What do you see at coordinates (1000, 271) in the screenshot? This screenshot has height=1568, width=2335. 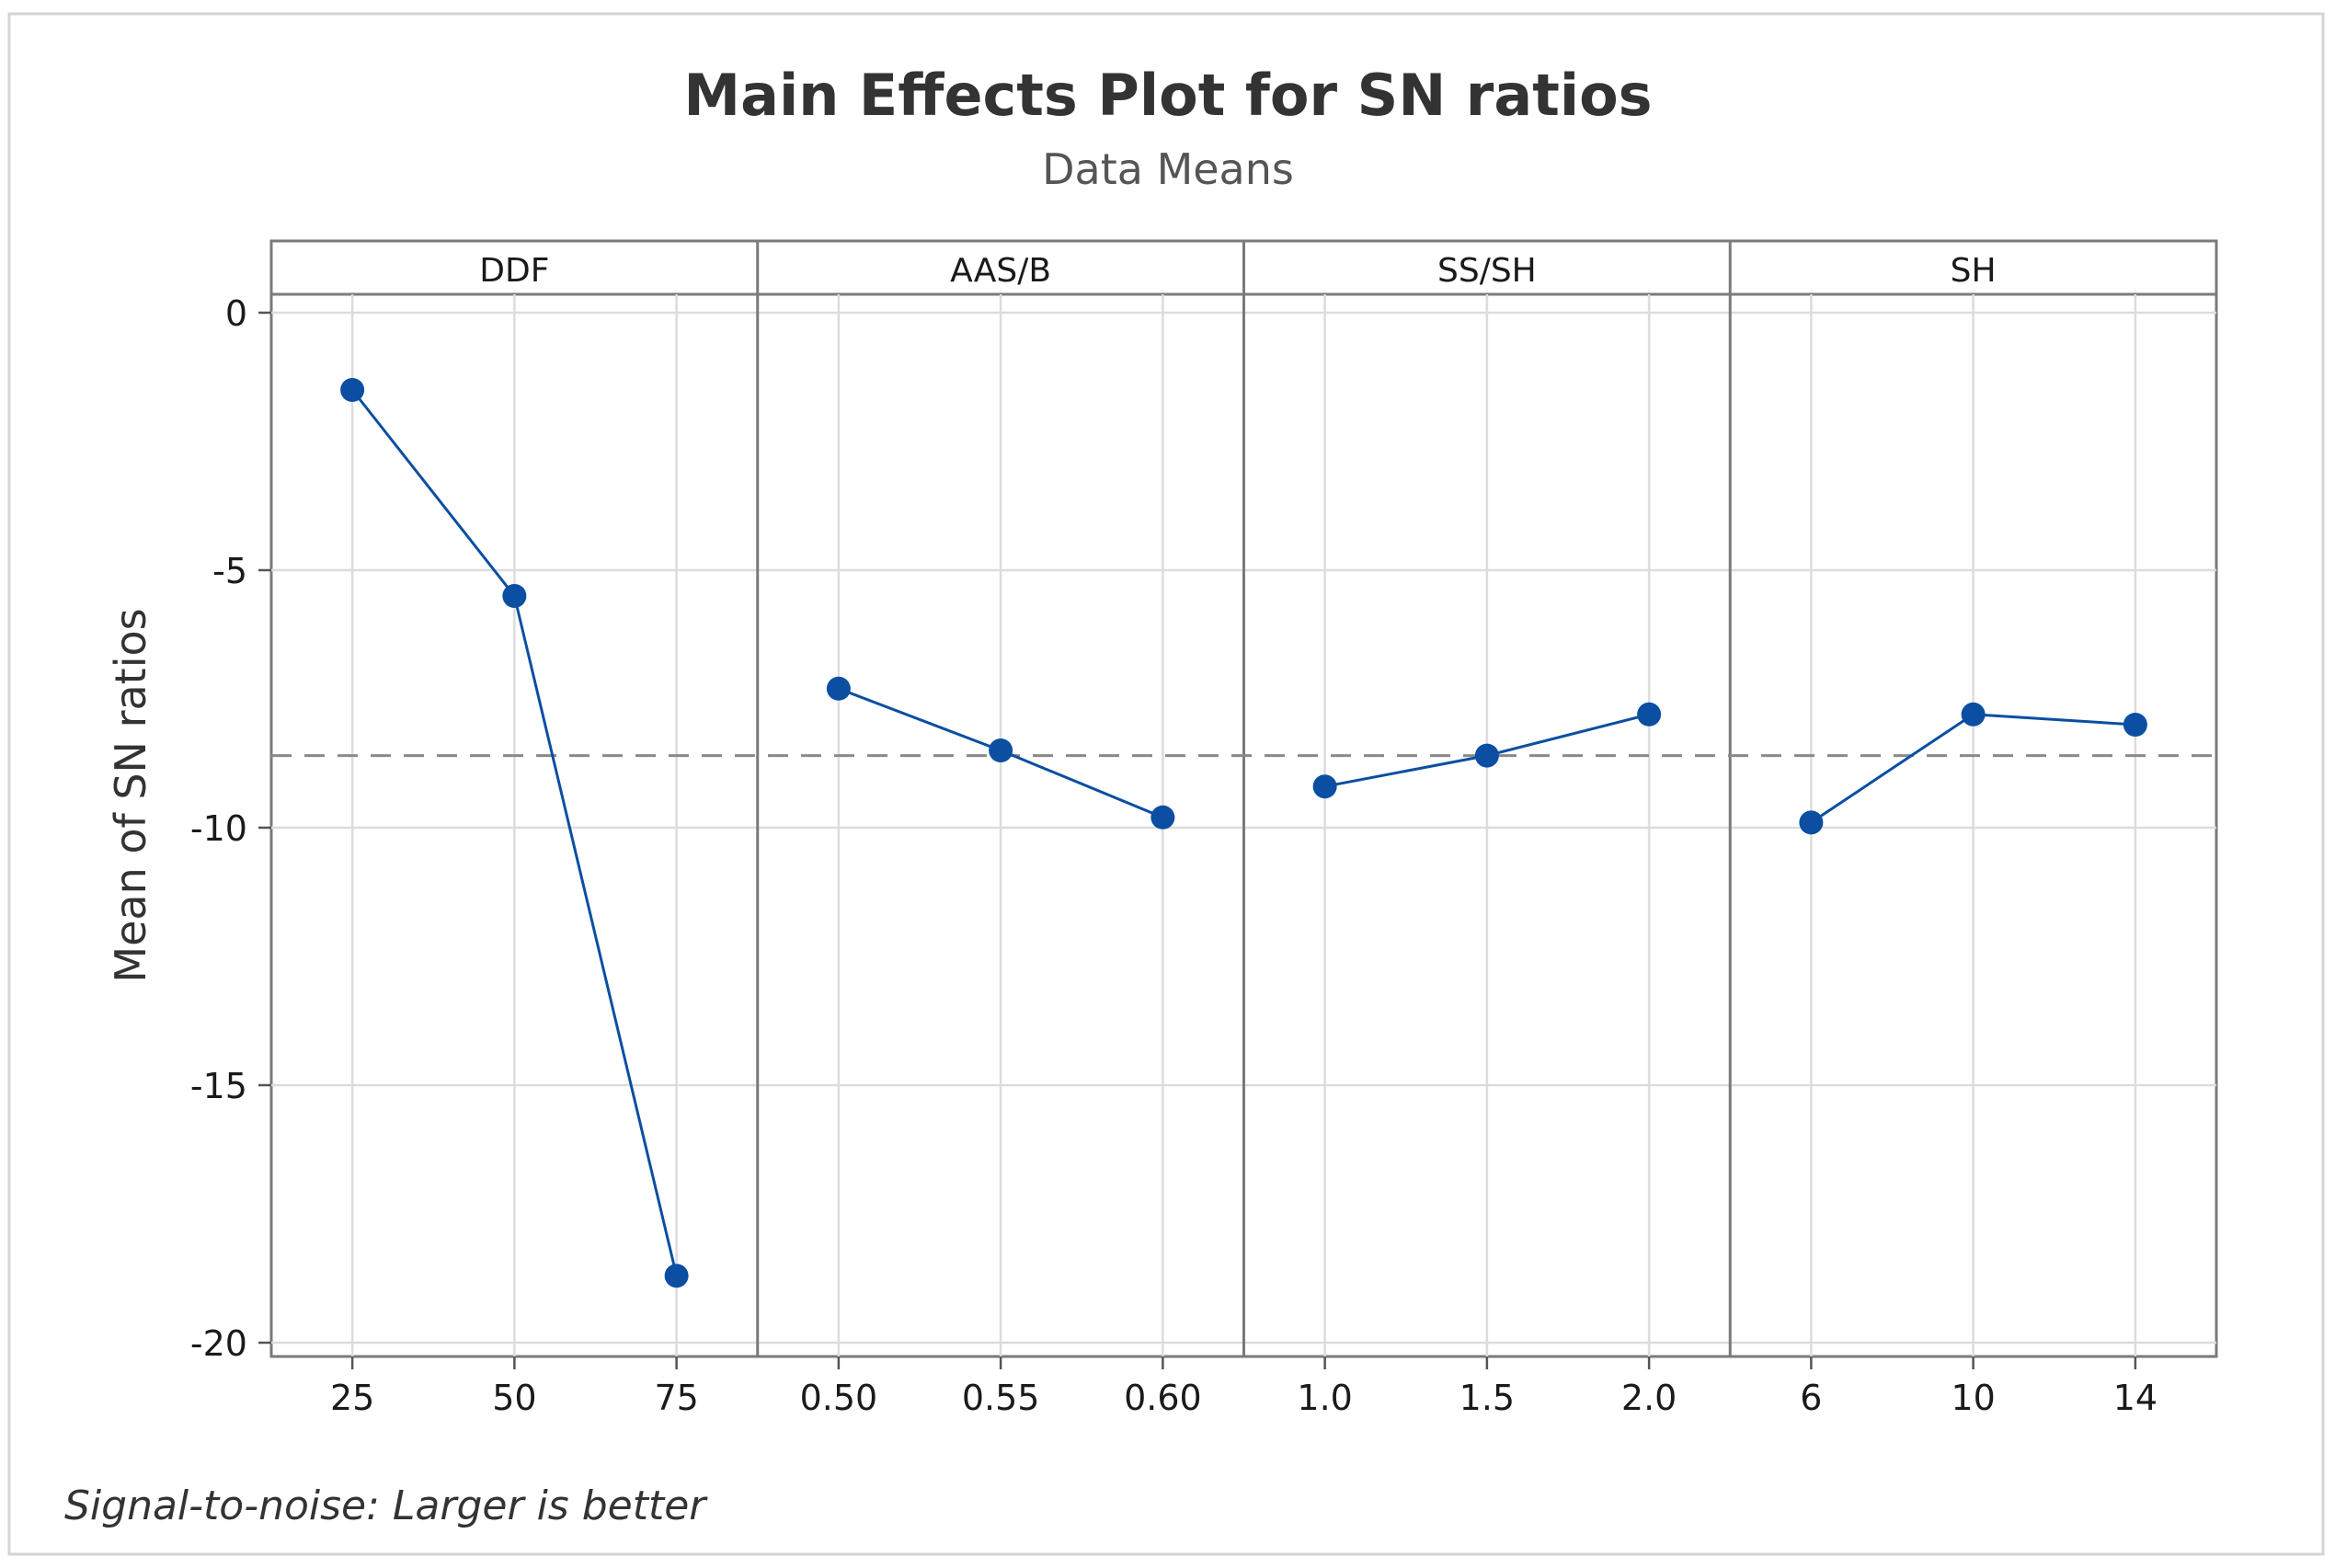 I see `panel-header-1: AAS/B` at bounding box center [1000, 271].